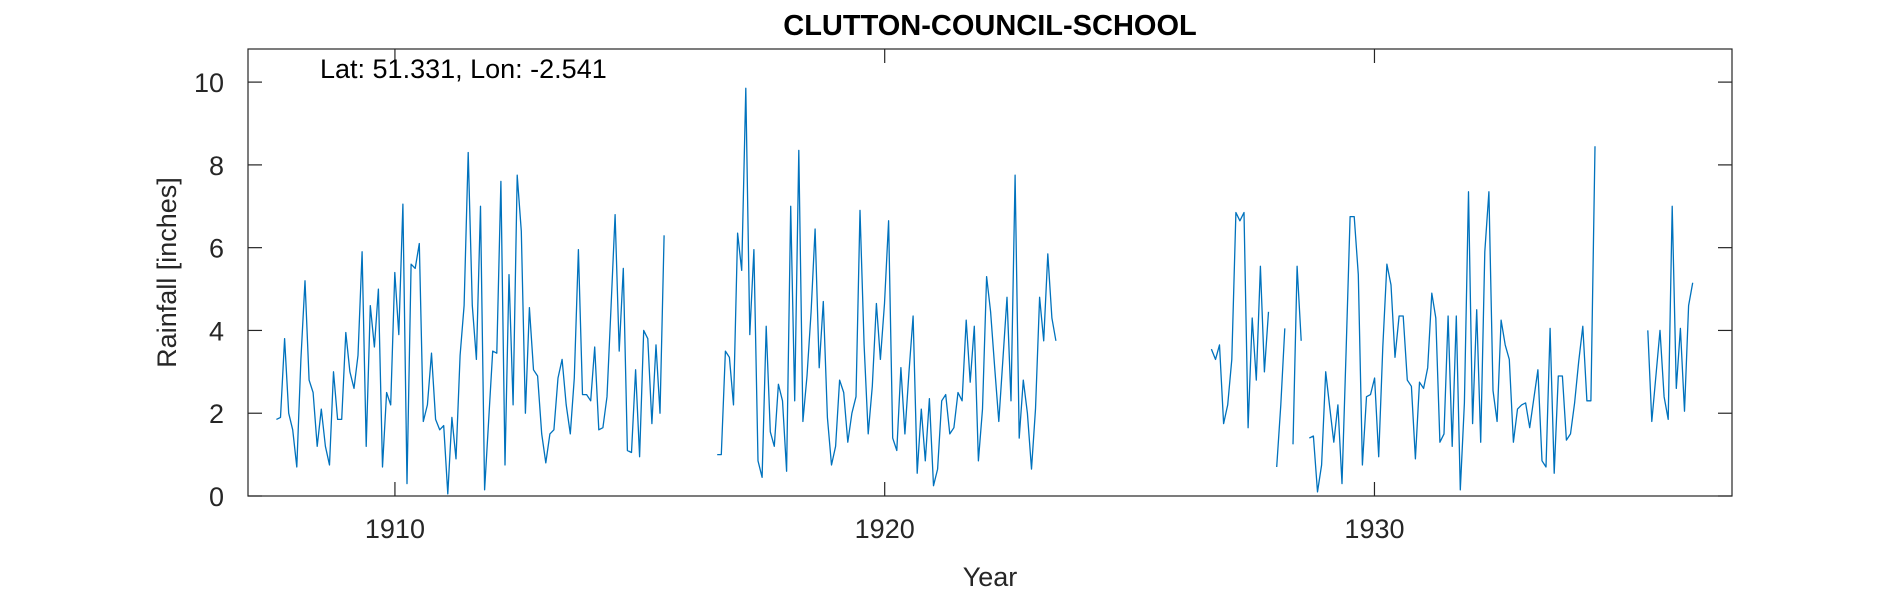 This screenshot has width=1890, height=591. Describe the element at coordinates (216, 249) in the screenshot. I see `y-tick-label: 6` at that location.